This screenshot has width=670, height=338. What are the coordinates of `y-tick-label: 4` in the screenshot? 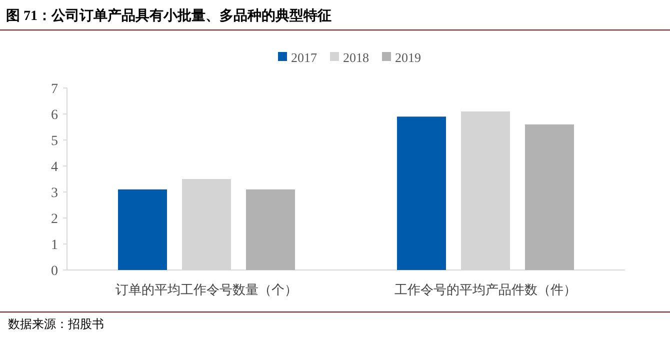 It's located at (54, 167).